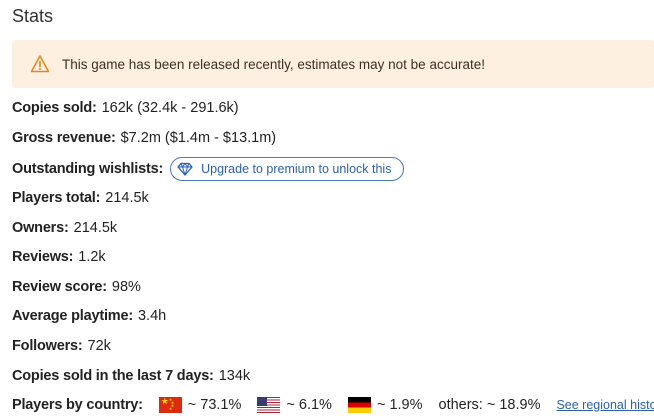 This screenshot has height=420, width=654. What do you see at coordinates (47, 346) in the screenshot?
I see `followers-label: Followers:` at bounding box center [47, 346].